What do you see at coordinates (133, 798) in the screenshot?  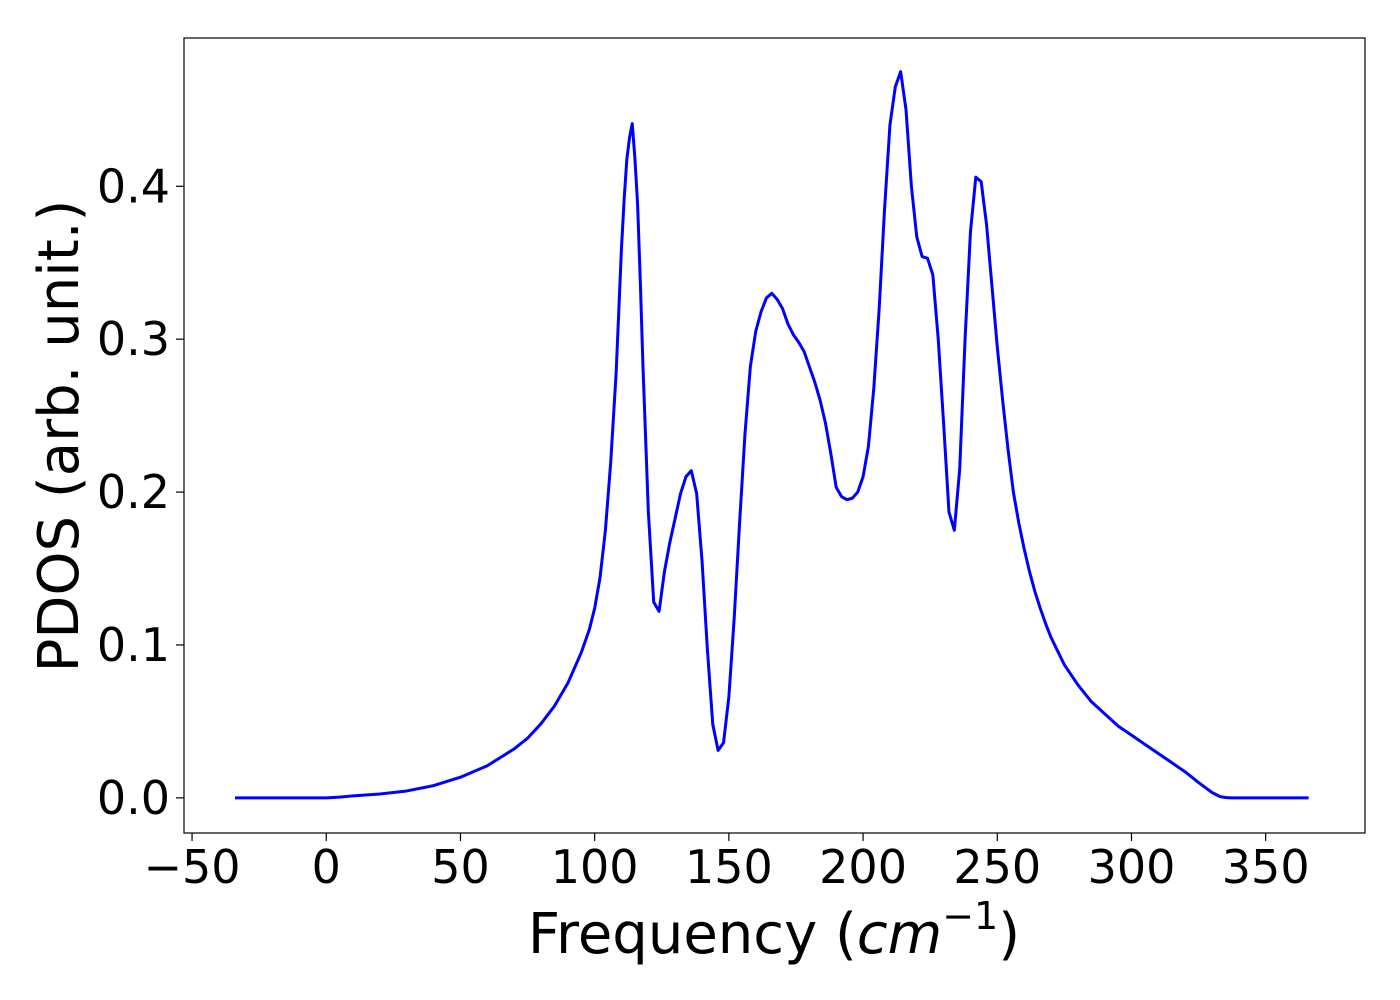 I see `y-tick-label: 0.0` at bounding box center [133, 798].